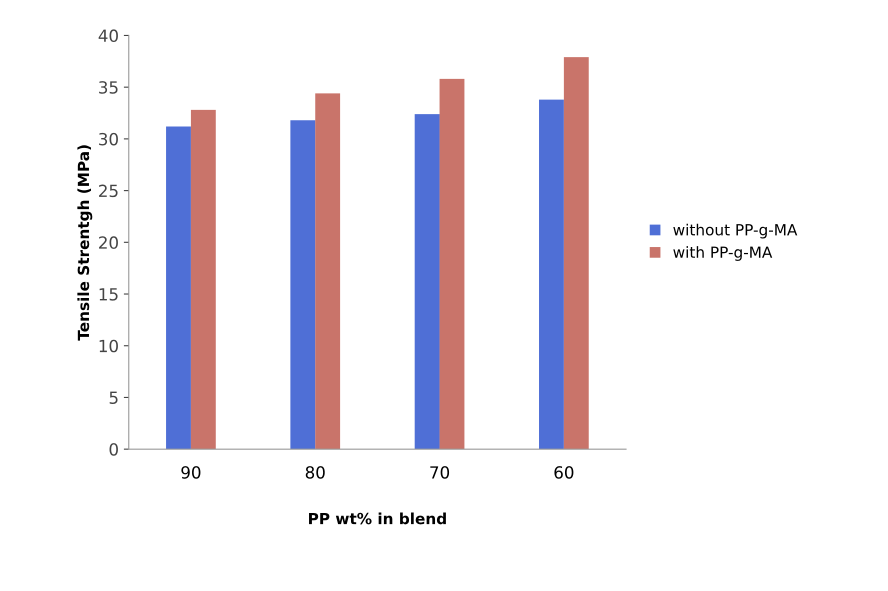 The image size is (888, 591). What do you see at coordinates (109, 294) in the screenshot?
I see `y-tick-label: 15` at bounding box center [109, 294].